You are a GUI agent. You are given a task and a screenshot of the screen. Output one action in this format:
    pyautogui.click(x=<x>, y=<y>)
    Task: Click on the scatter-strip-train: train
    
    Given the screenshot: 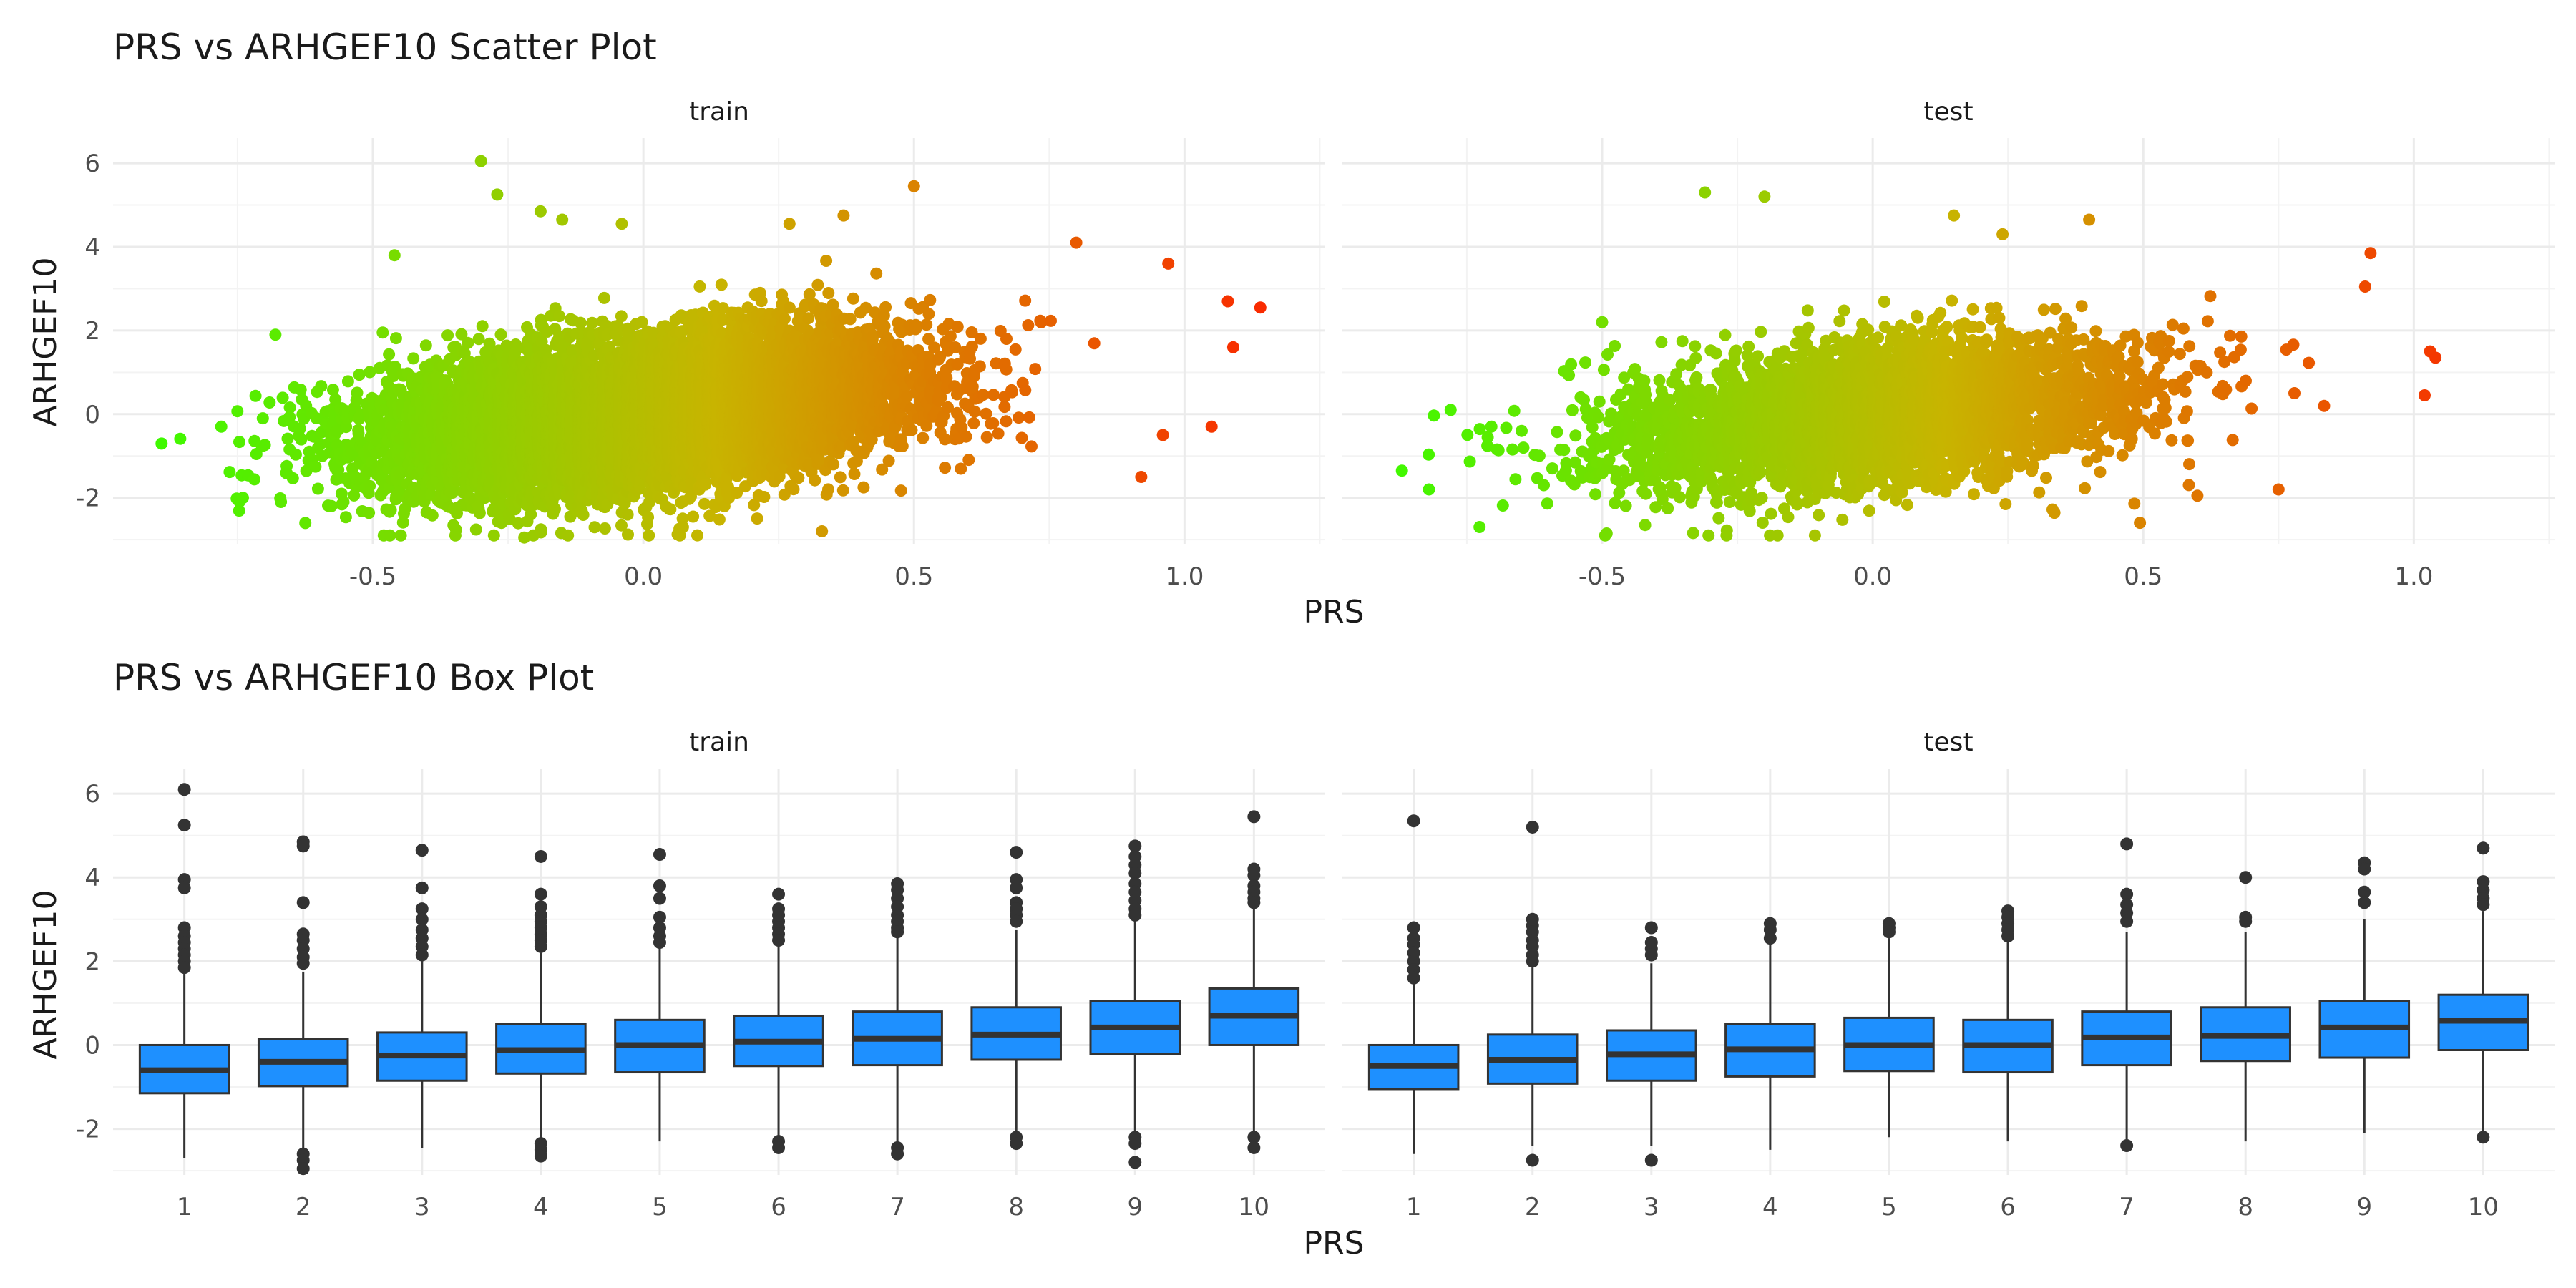 What is the action you would take?
    pyautogui.click(x=719, y=112)
    